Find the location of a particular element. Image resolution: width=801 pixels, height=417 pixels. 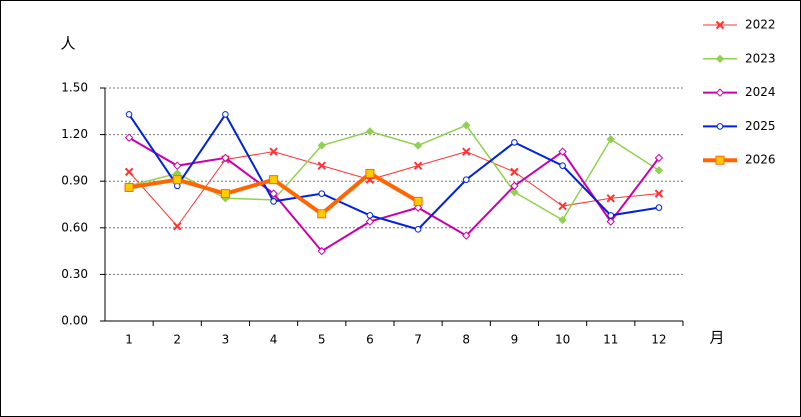

y-tick-label: 0.90 is located at coordinates (74, 181).